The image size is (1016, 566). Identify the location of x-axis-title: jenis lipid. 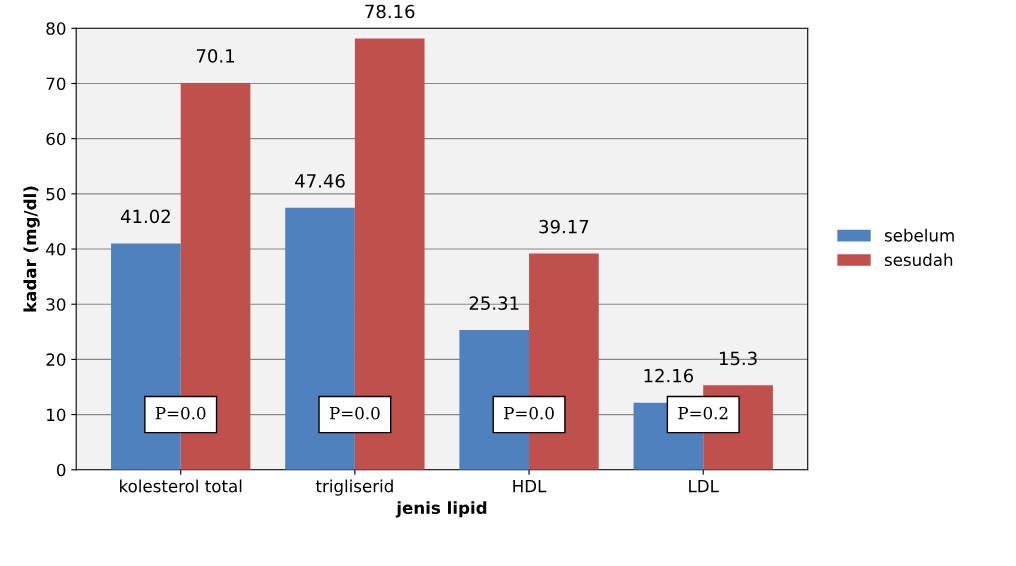
(441, 509).